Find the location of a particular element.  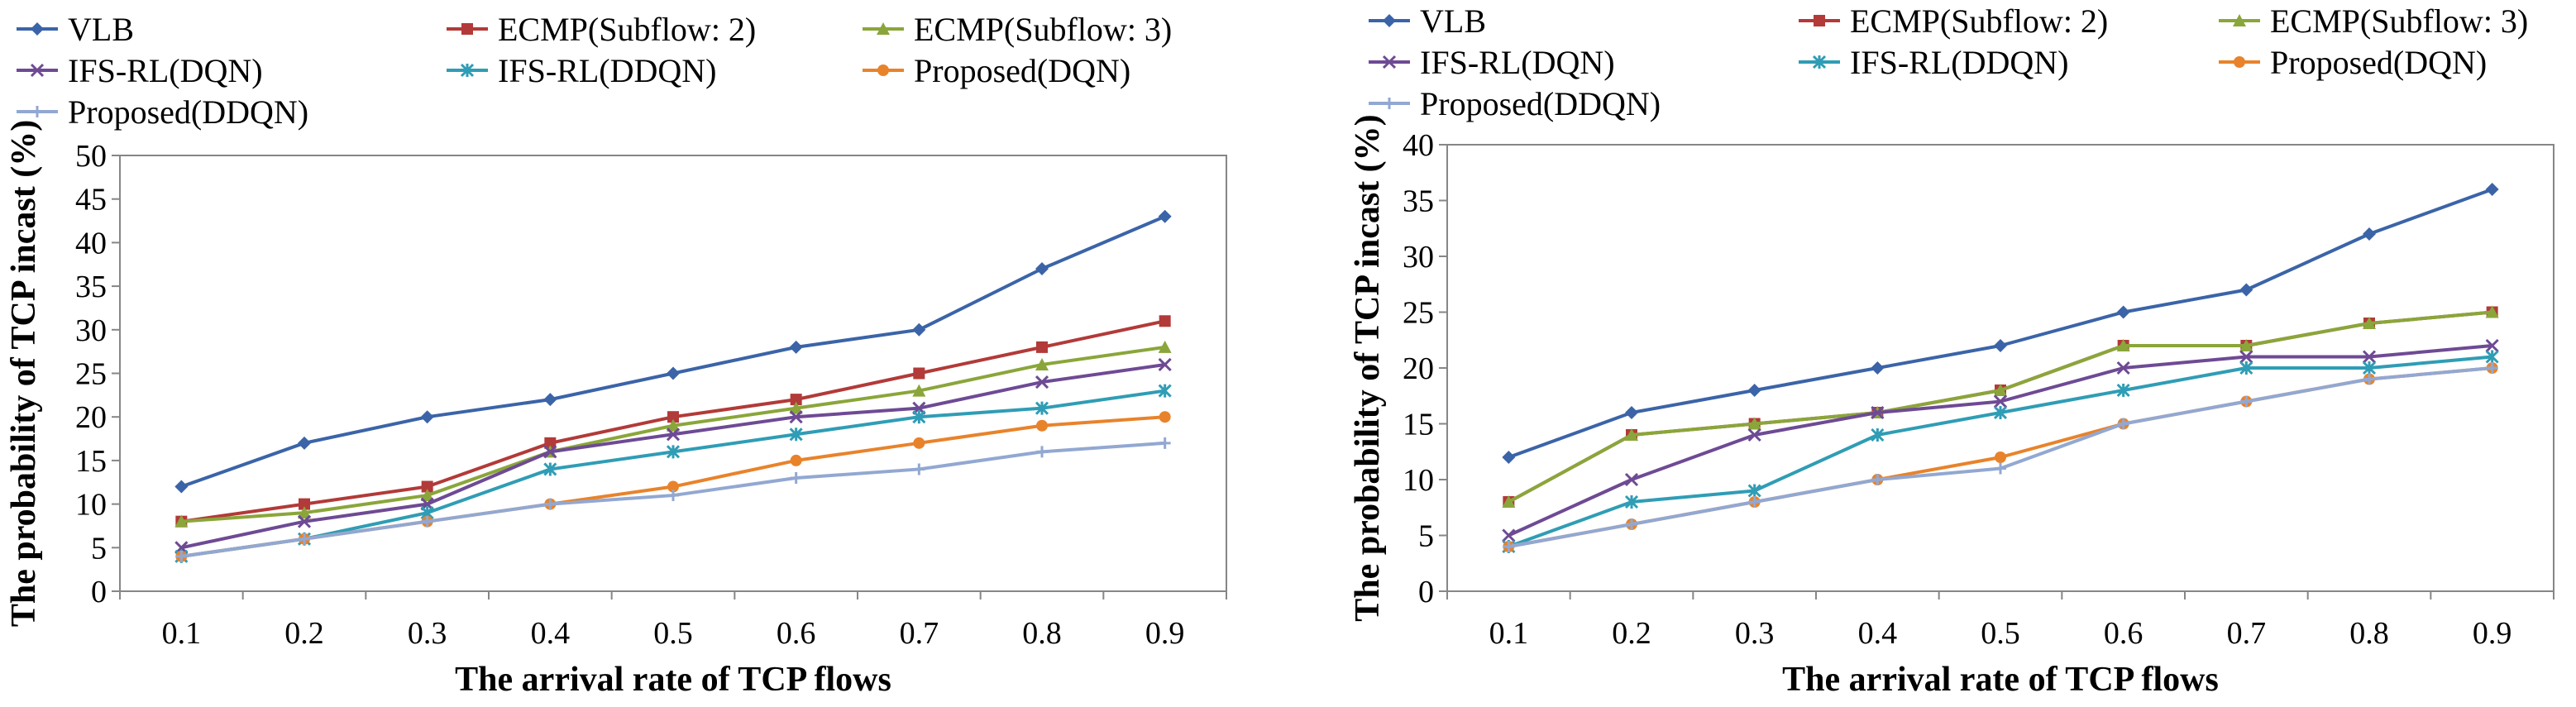

y-tick-label: 50 is located at coordinates (91, 156).